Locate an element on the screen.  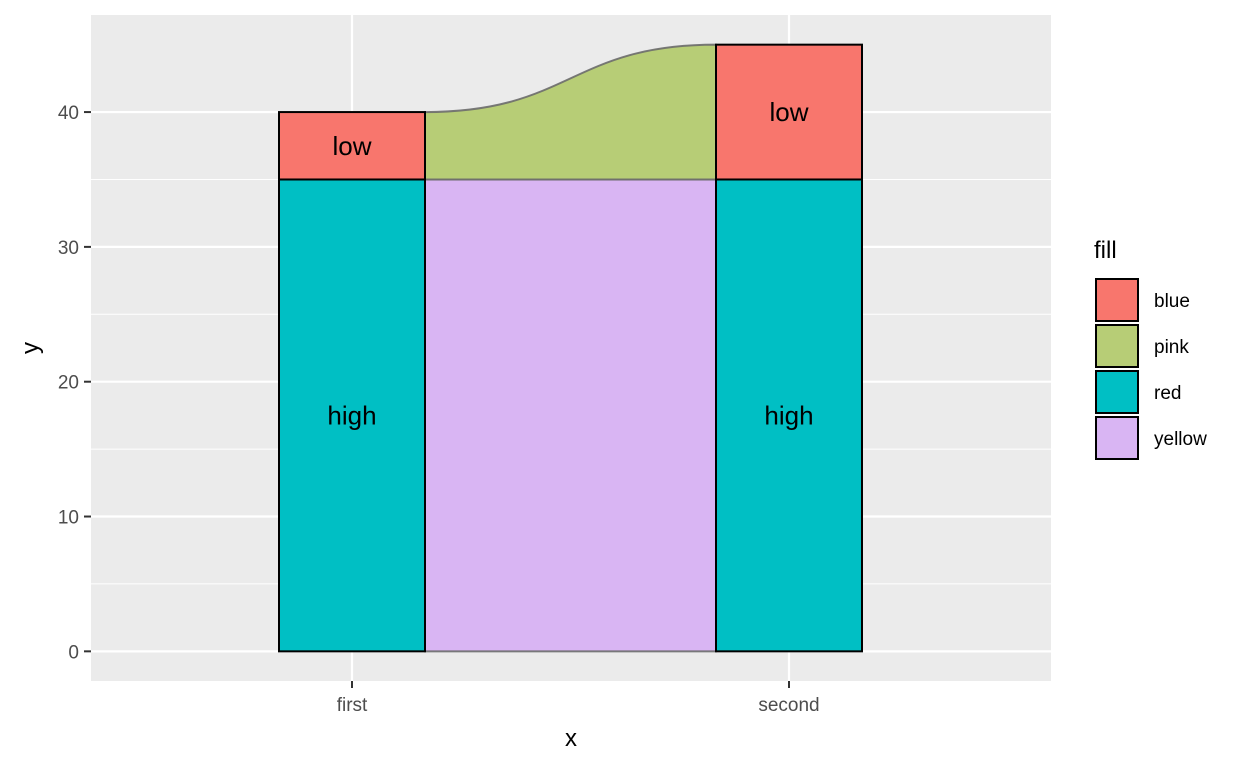
stratum-first-high is located at coordinates (352, 415).